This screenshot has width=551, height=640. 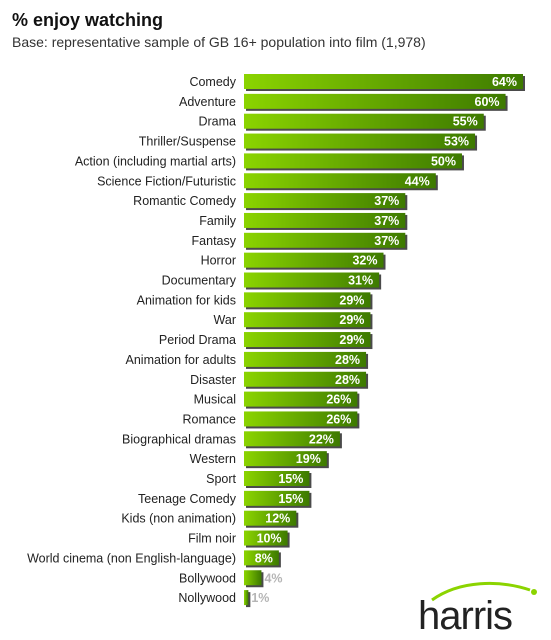 What do you see at coordinates (197, 340) in the screenshot?
I see `category-label: Period Drama` at bounding box center [197, 340].